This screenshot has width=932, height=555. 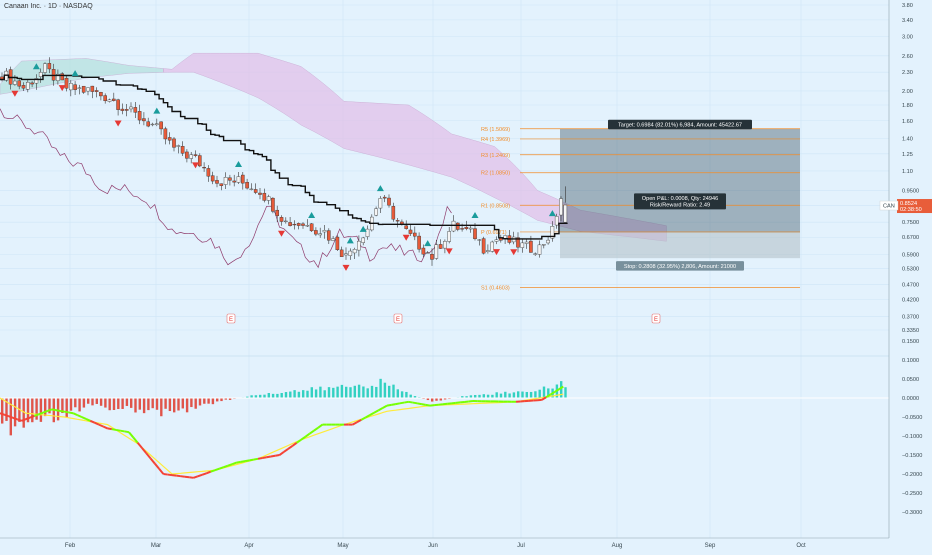 What do you see at coordinates (48, 6) in the screenshot?
I see `chart-title: Canaan Inc. · 1D · NASDAQ` at bounding box center [48, 6].